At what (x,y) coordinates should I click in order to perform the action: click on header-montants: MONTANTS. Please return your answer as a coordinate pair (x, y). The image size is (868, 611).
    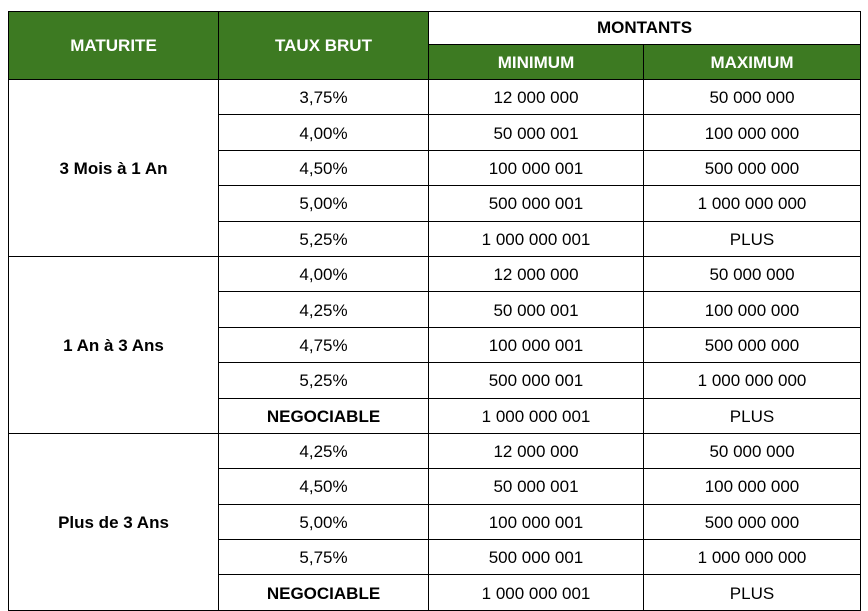
    Looking at the image, I should click on (644, 28).